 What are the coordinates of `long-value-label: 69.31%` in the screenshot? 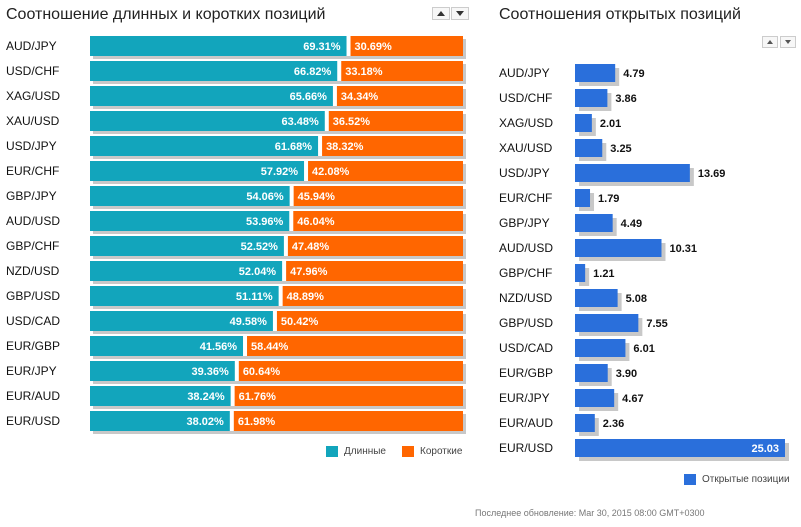 It's located at (322, 47).